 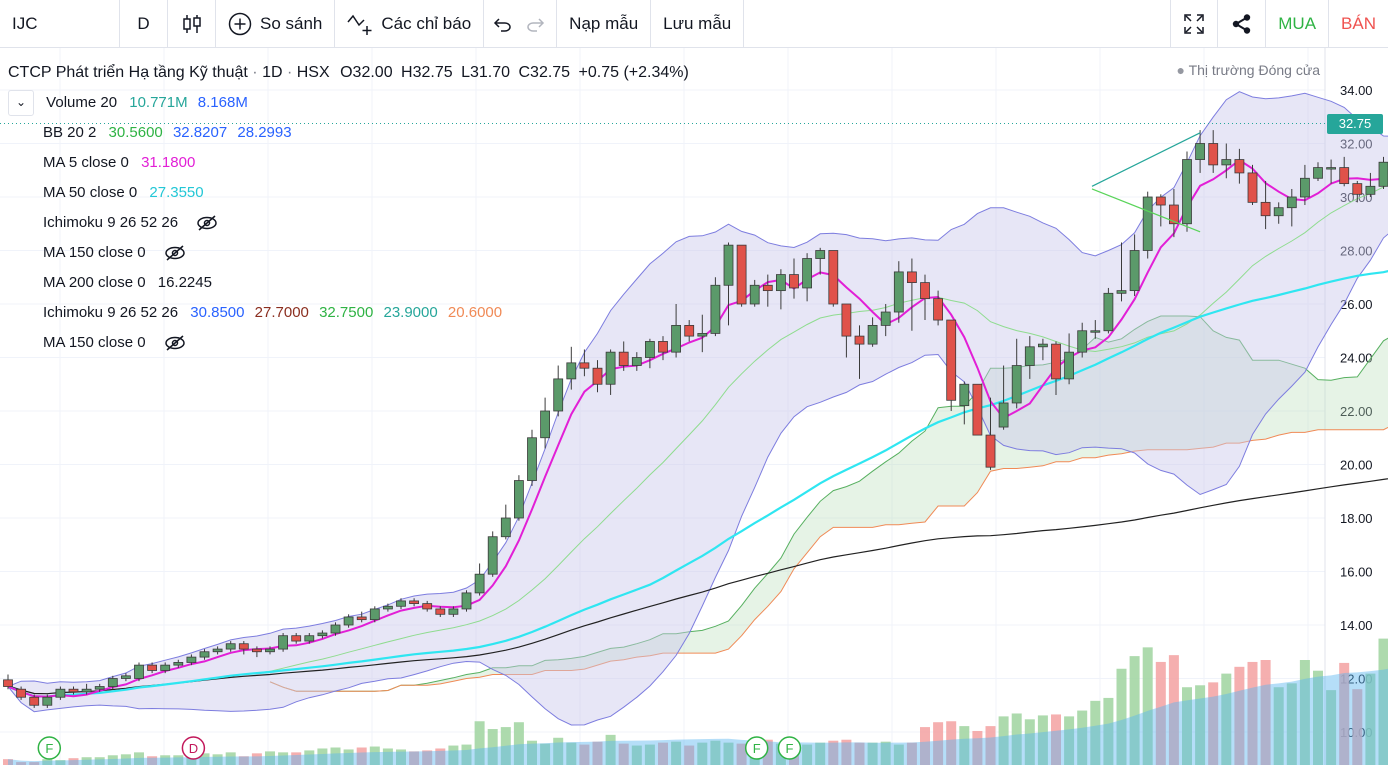 What do you see at coordinates (604, 23) in the screenshot?
I see `load-template-button: Nạp mẫu` at bounding box center [604, 23].